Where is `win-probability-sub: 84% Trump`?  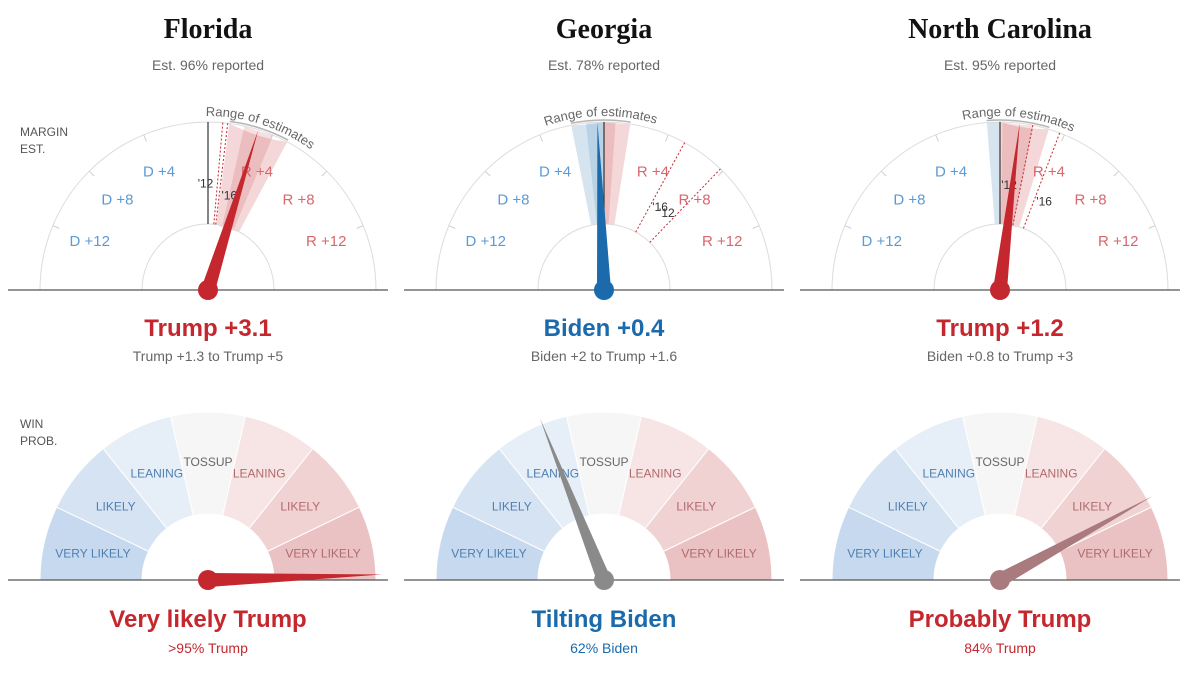
win-probability-sub: 84% Trump is located at coordinates (1000, 648).